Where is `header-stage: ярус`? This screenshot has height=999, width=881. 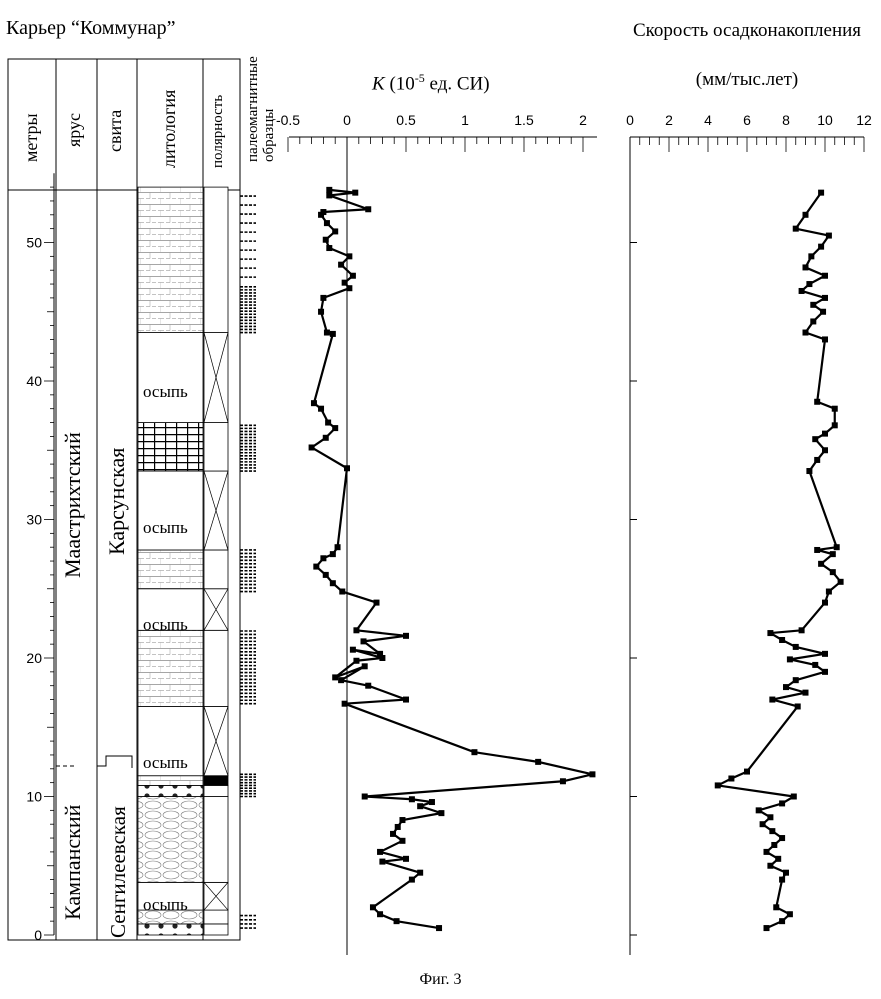
header-stage: ярус is located at coordinates (74, 130).